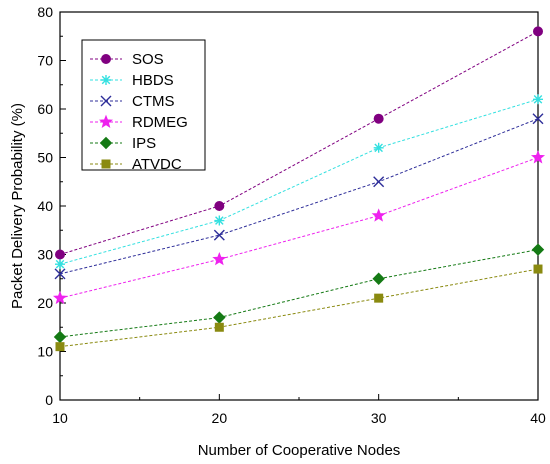 This screenshot has width=550, height=464. Describe the element at coordinates (106, 143) in the screenshot. I see `legend-marker-ips` at that location.